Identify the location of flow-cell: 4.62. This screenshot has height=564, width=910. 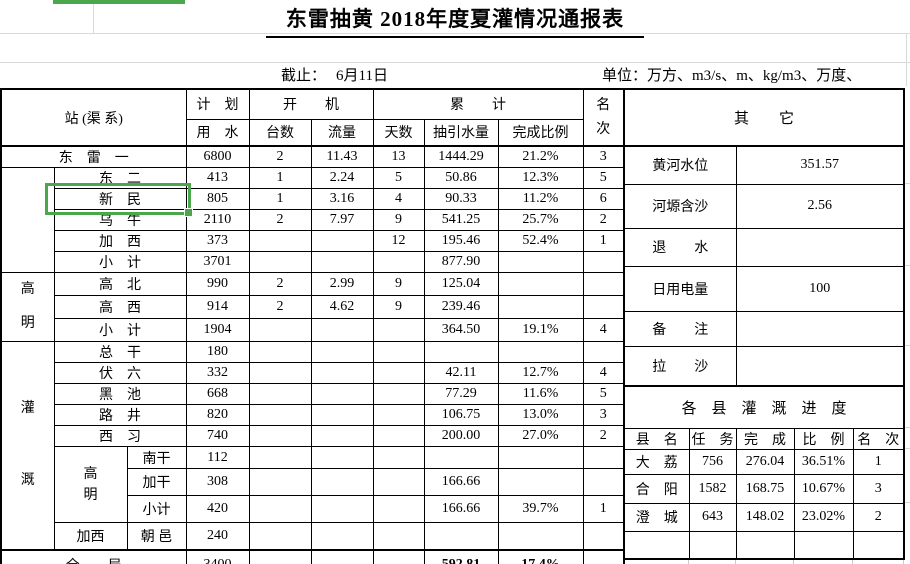
(342, 307).